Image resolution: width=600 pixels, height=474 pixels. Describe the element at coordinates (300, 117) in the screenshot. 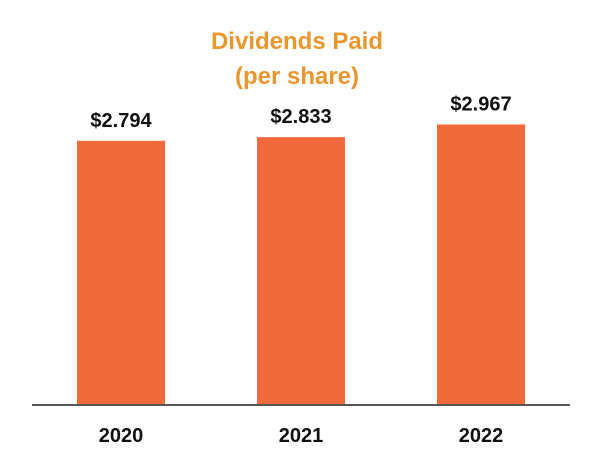

I see `data-label-2021: $2.833` at that location.